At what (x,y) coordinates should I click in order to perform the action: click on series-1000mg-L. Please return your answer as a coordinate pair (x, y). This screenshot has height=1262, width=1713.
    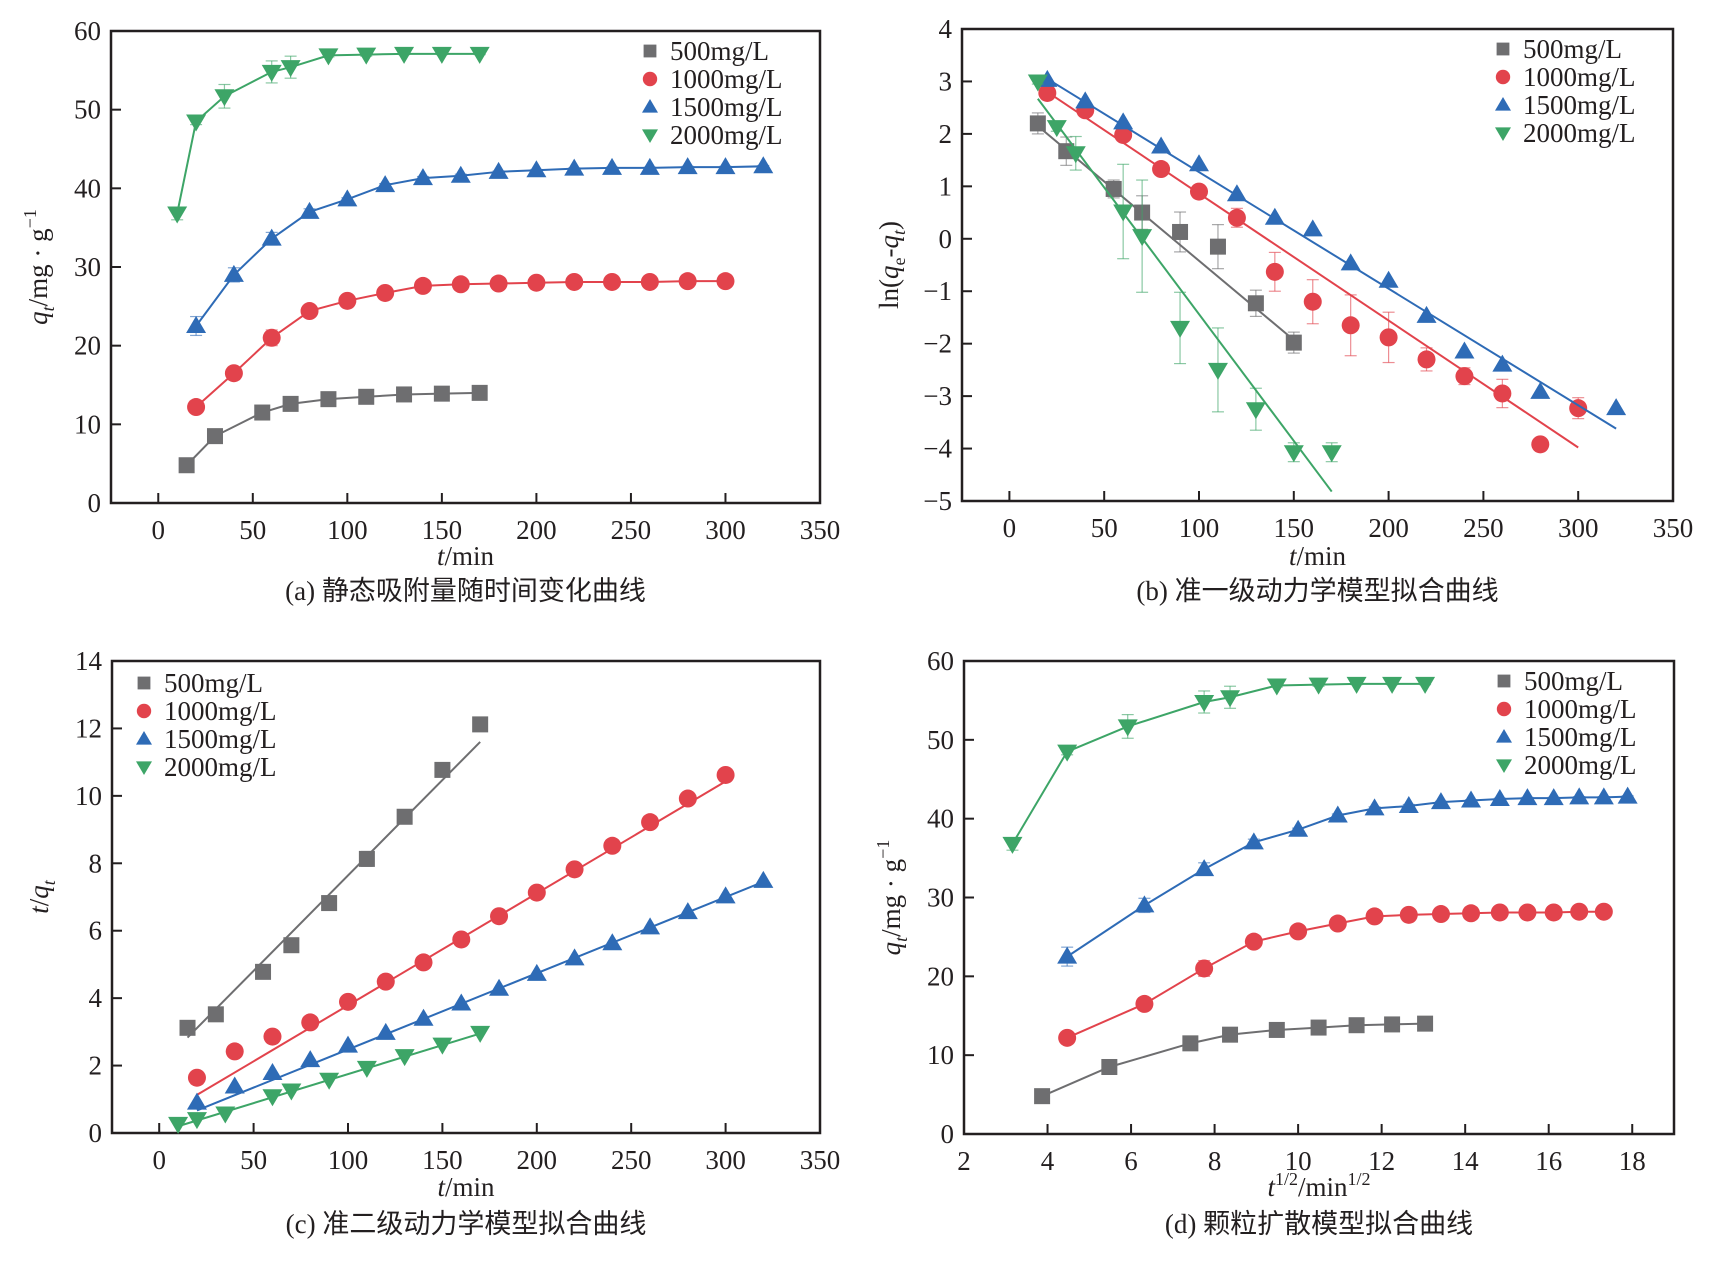
    Looking at the image, I should click on (461, 930).